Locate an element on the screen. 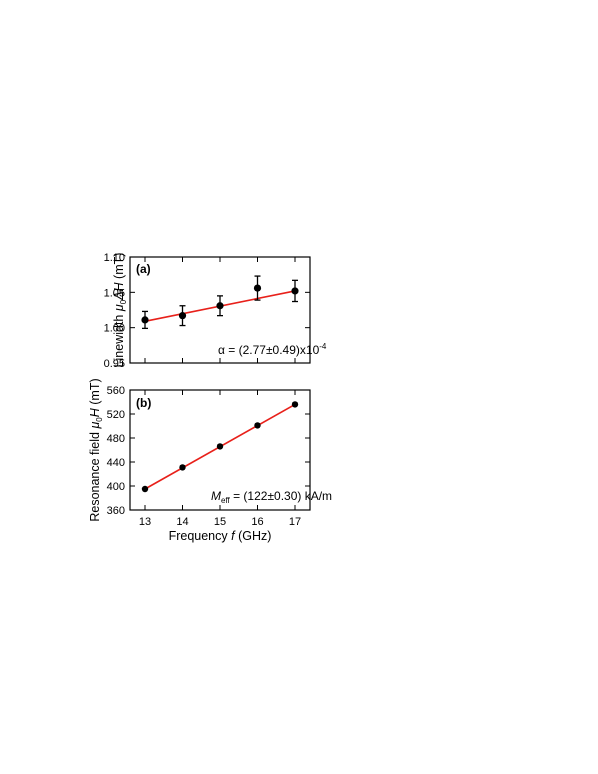 The image size is (598, 774). x-axis-label: Frequency f (GHz) is located at coordinates (220, 536).